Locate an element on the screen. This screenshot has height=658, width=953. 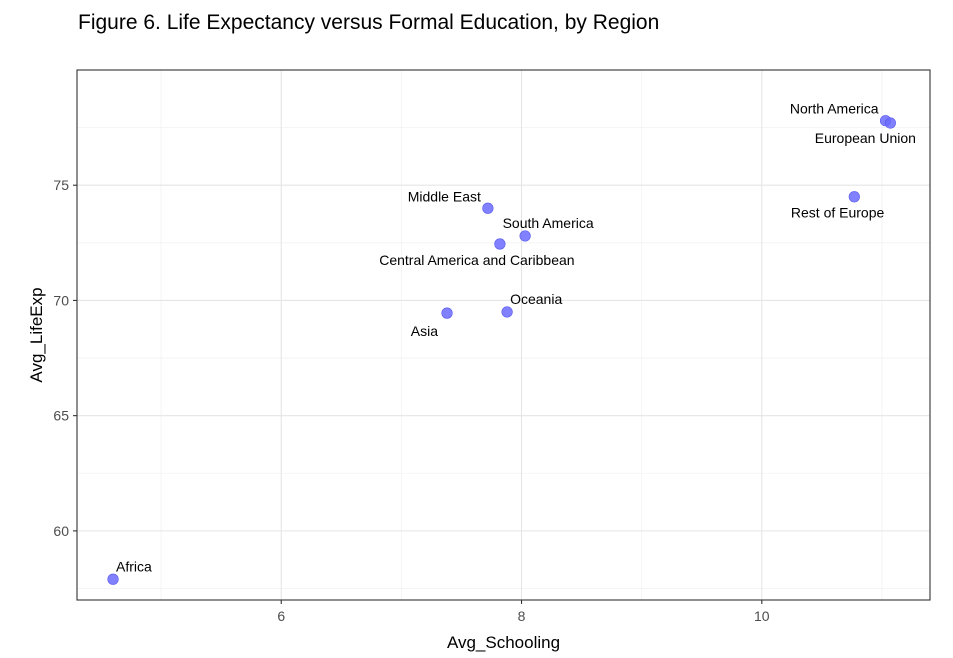
point-label: Africa is located at coordinates (134, 566).